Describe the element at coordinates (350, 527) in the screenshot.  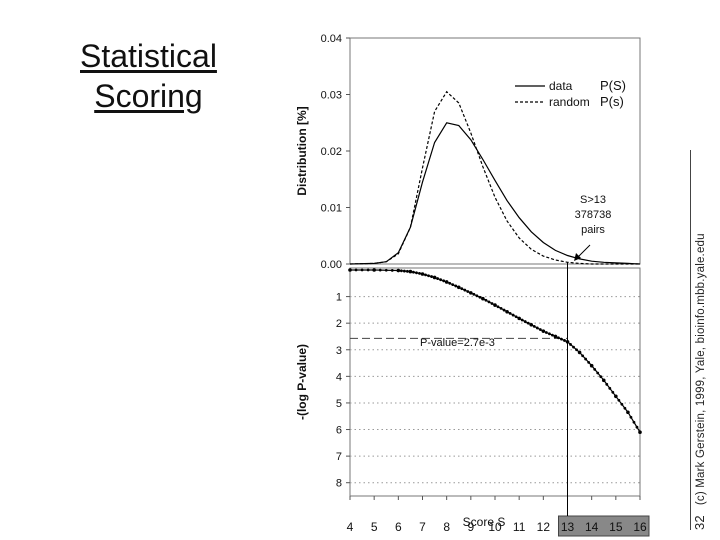
I see `score-x-tick-label: 4` at that location.